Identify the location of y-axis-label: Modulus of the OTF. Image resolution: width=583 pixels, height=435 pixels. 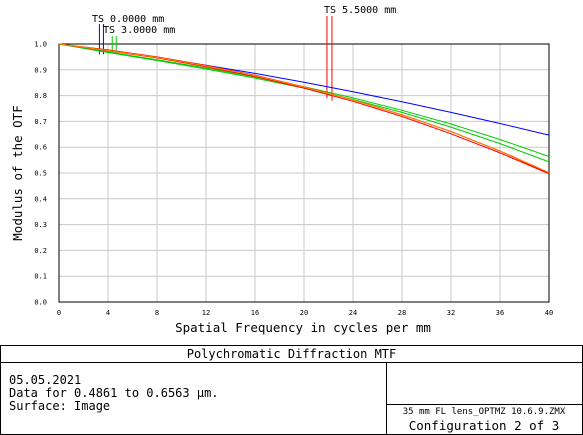
(17, 172).